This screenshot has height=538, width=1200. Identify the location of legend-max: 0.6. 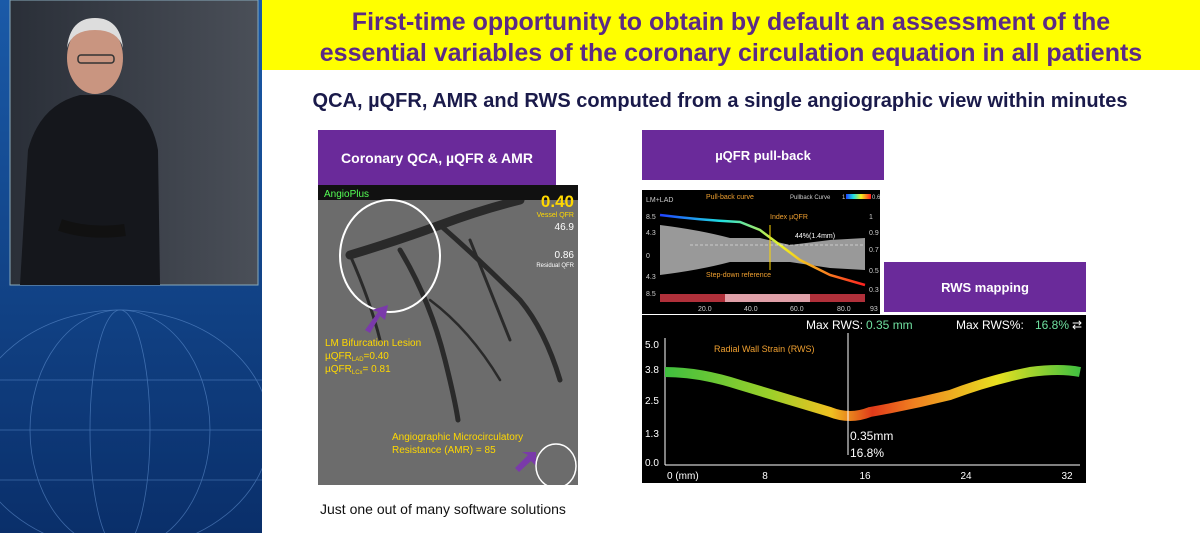
(876, 198).